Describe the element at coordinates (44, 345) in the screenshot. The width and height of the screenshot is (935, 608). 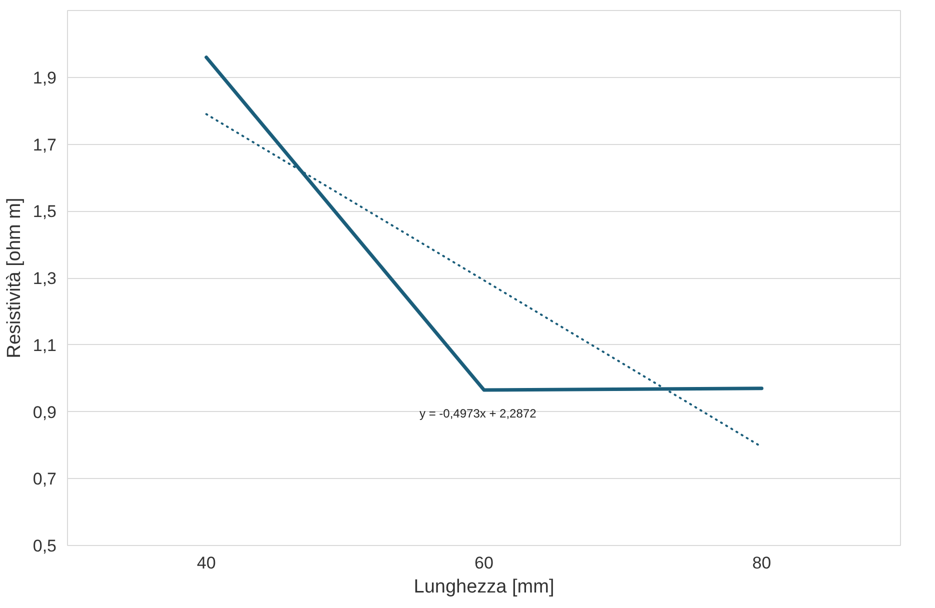
I see `y-tick-label: 1,1` at that location.